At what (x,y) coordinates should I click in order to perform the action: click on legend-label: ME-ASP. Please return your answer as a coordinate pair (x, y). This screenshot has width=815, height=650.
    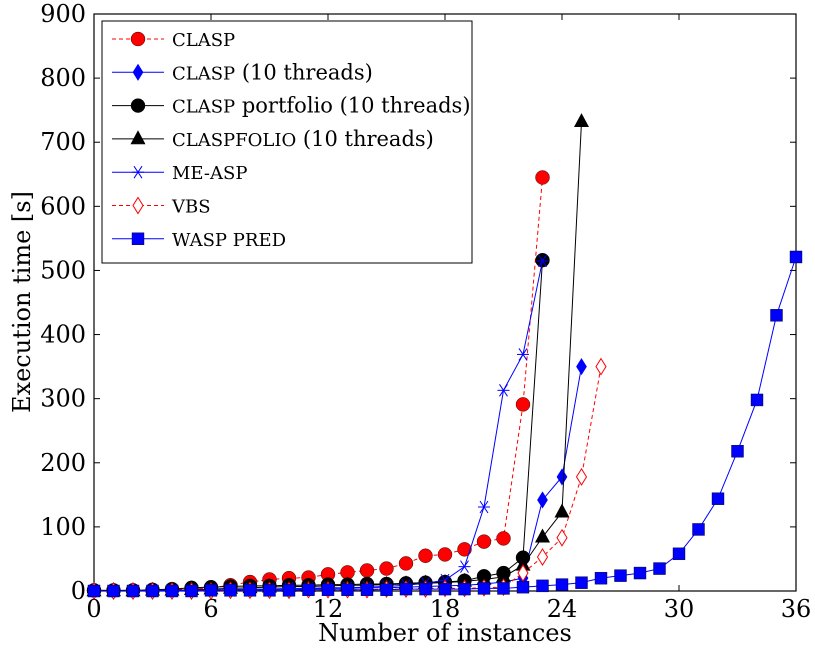
    Looking at the image, I should click on (209, 173).